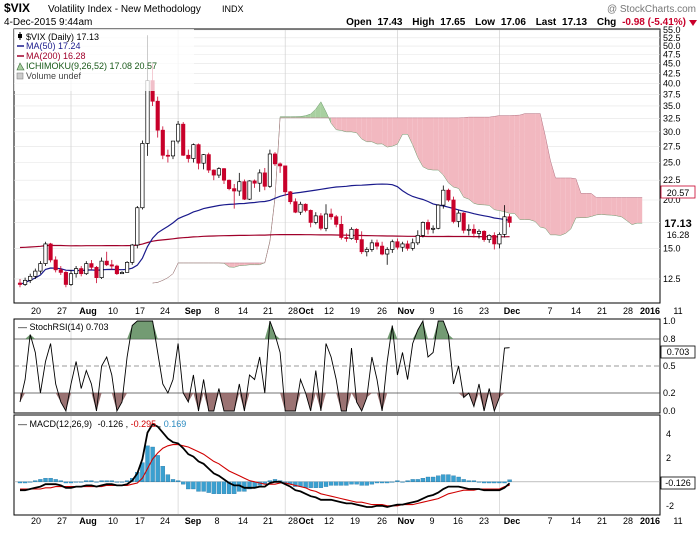 Image resolution: width=700 pixels, height=535 pixels. I want to click on x-tick-label: Aug, so click(88, 521).